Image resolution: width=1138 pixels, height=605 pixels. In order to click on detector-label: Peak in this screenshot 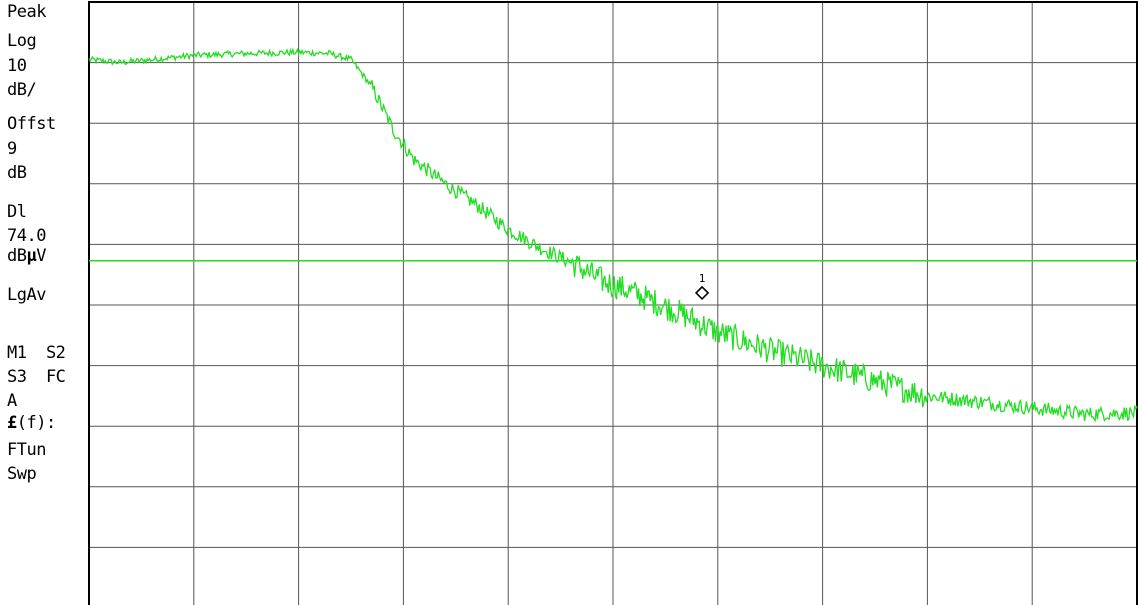, I will do `click(26, 12)`.